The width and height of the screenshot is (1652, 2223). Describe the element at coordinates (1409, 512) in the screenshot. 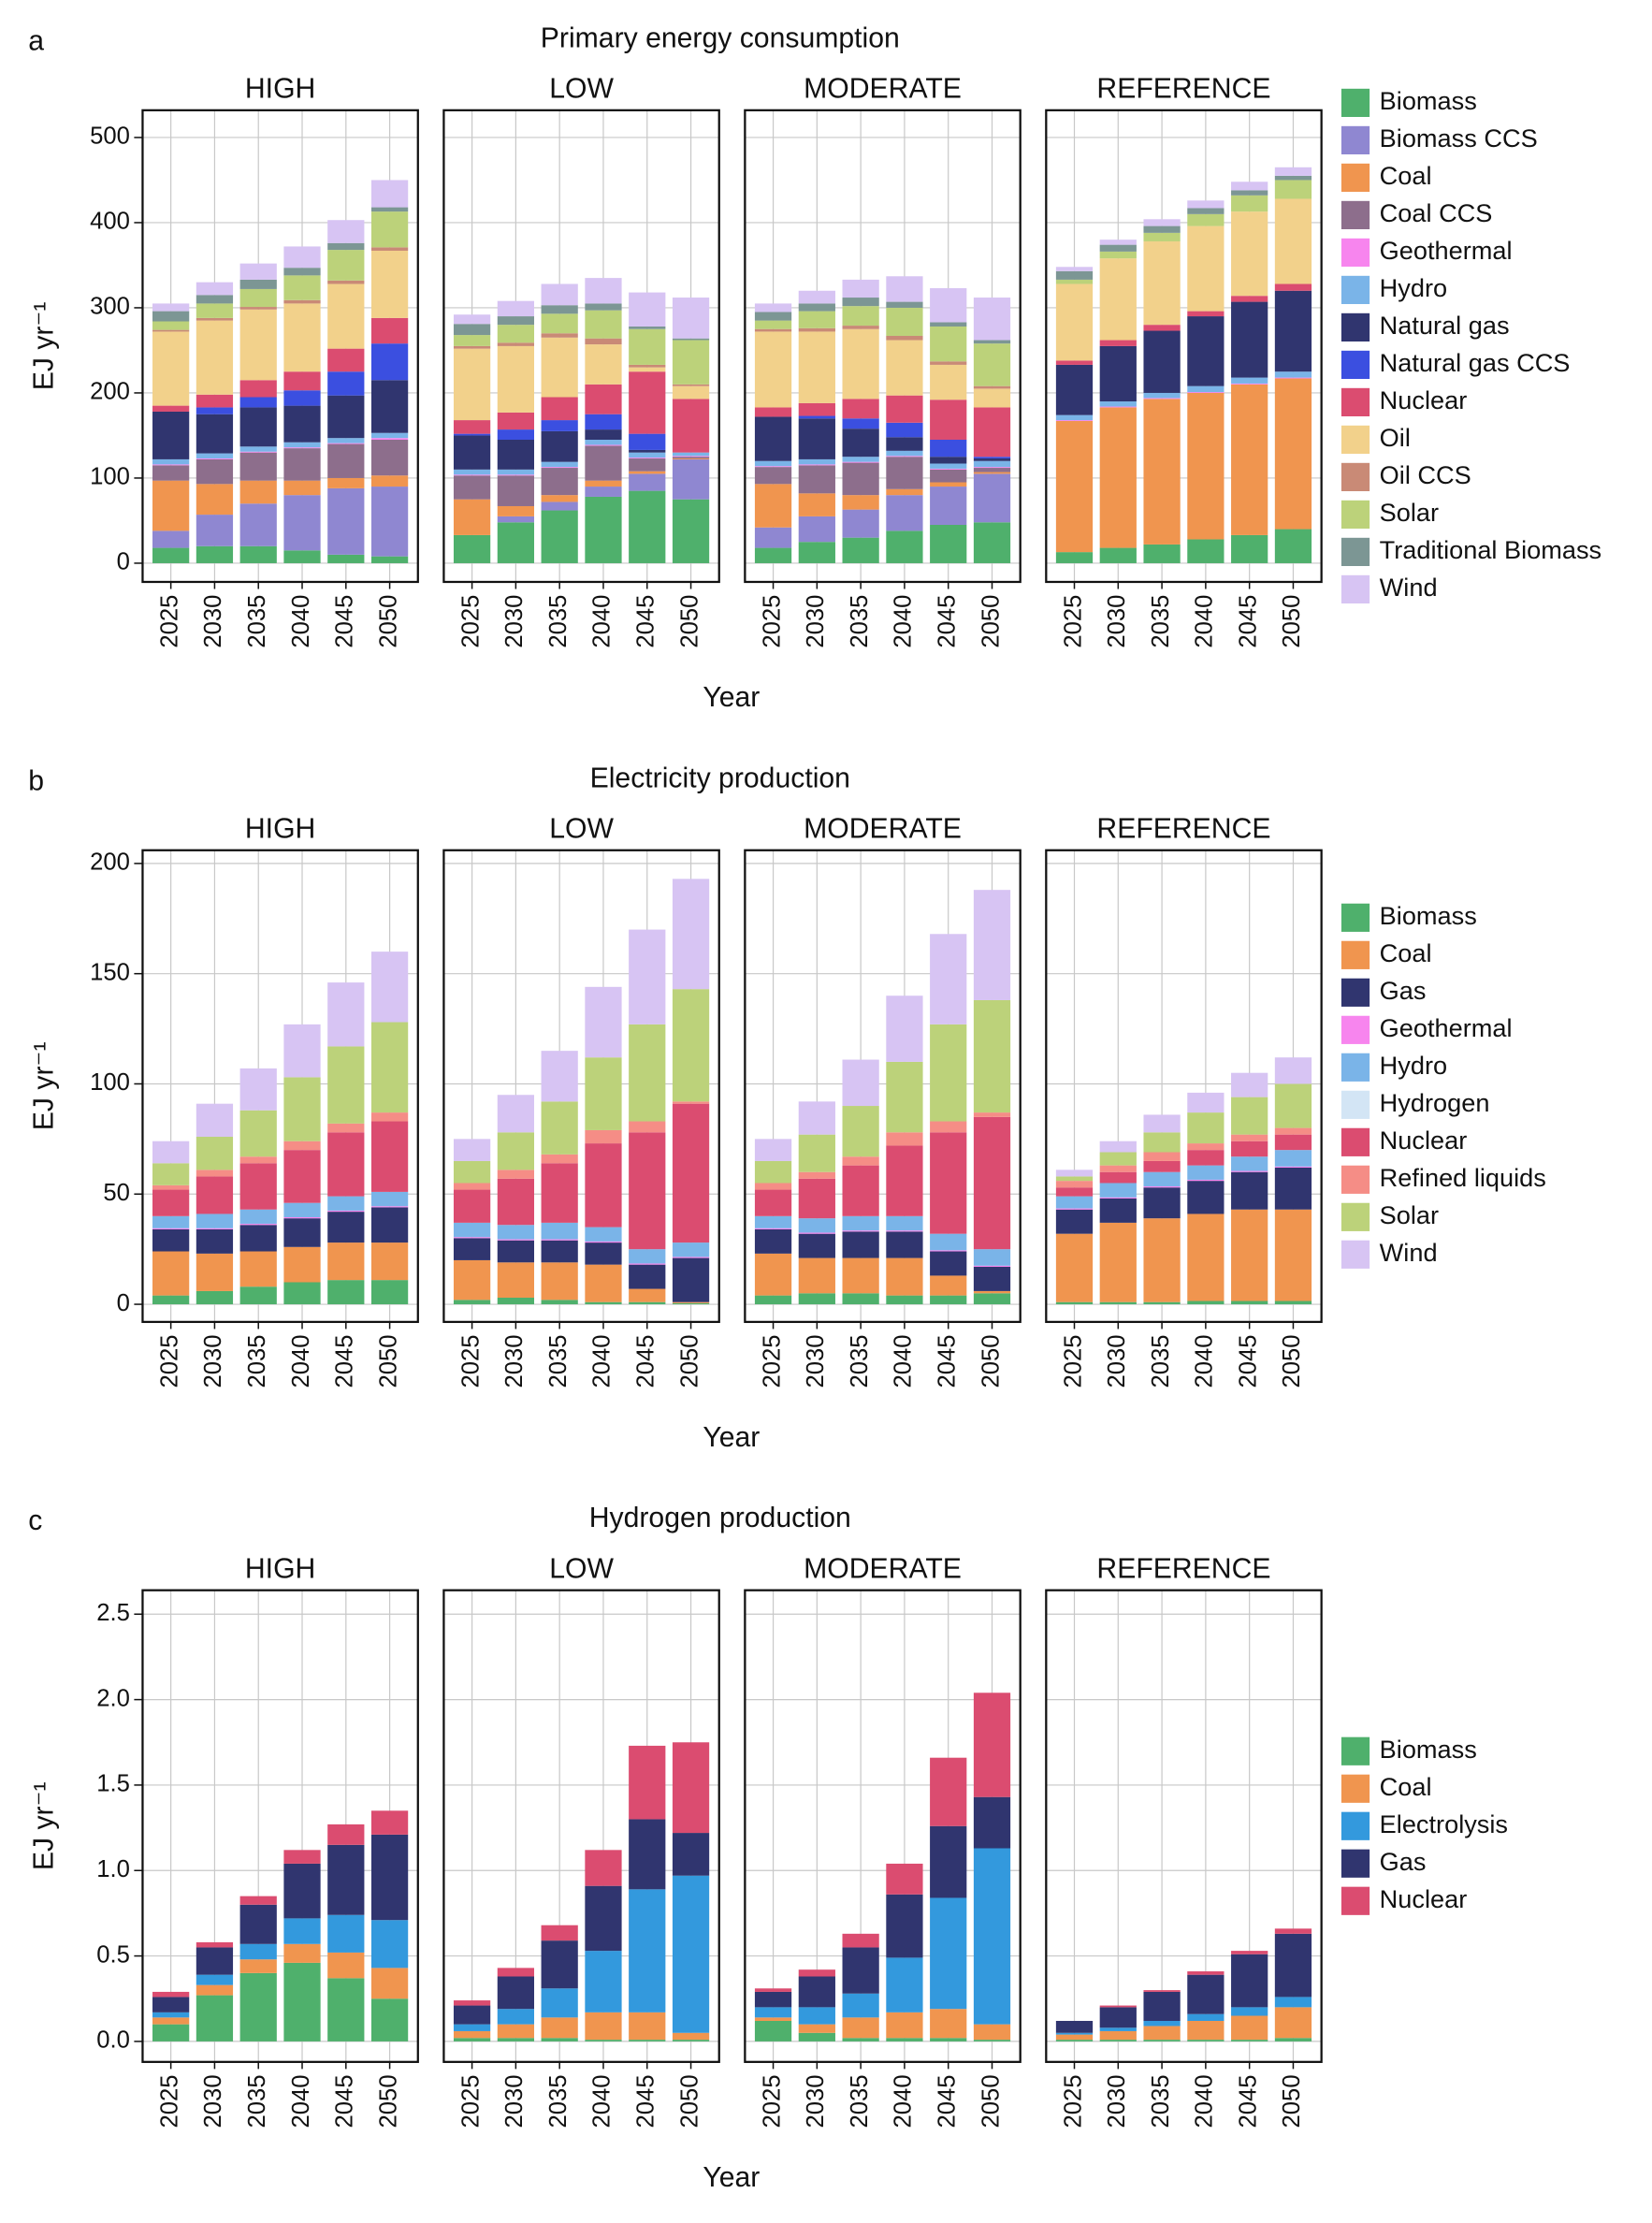

I see `legend-label: Solar` at that location.